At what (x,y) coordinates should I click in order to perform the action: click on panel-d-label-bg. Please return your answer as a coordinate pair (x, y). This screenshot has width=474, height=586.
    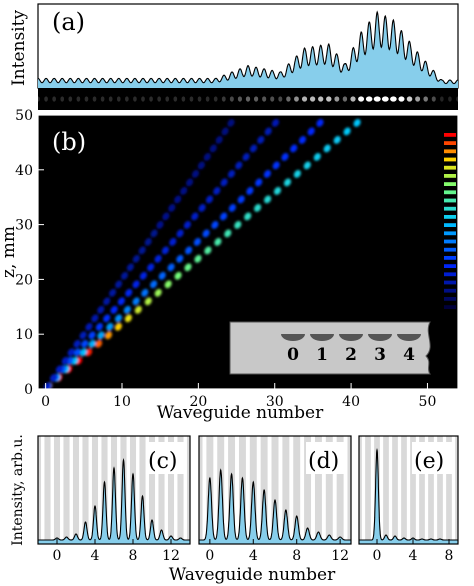
    Looking at the image, I should click on (326, 458).